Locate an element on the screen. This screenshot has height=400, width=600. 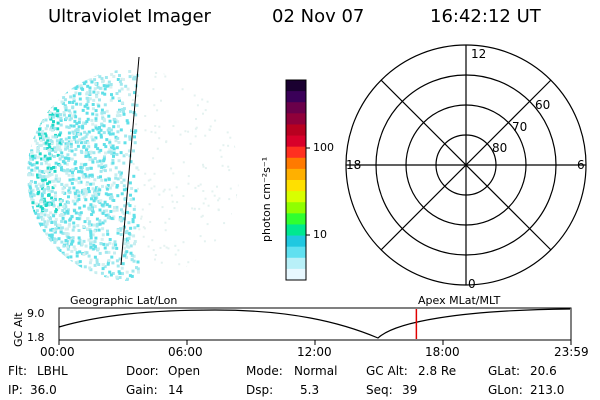
terminator-line is located at coordinates (130, 161).